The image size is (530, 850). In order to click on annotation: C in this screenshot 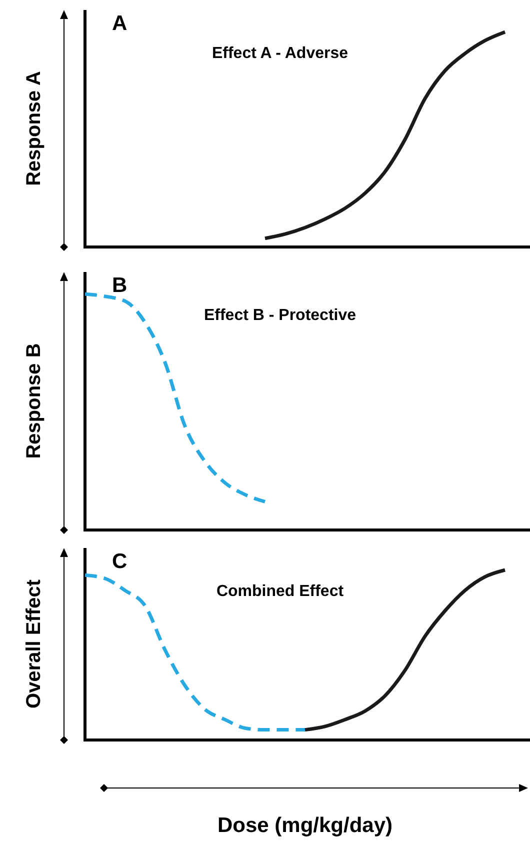, I will do `click(120, 561)`.